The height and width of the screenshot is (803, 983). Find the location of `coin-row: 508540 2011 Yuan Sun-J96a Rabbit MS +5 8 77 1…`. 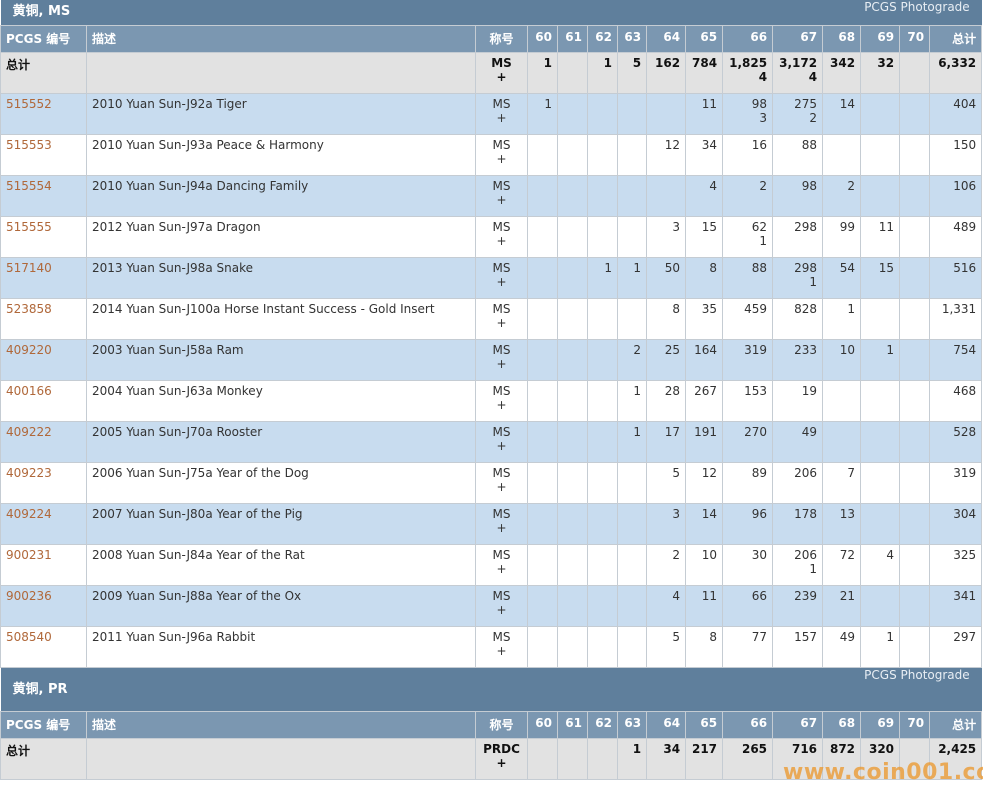

coin-row: 508540 2011 Yuan Sun-J96a Rabbit MS +5 8 77 1… is located at coordinates (491, 647).